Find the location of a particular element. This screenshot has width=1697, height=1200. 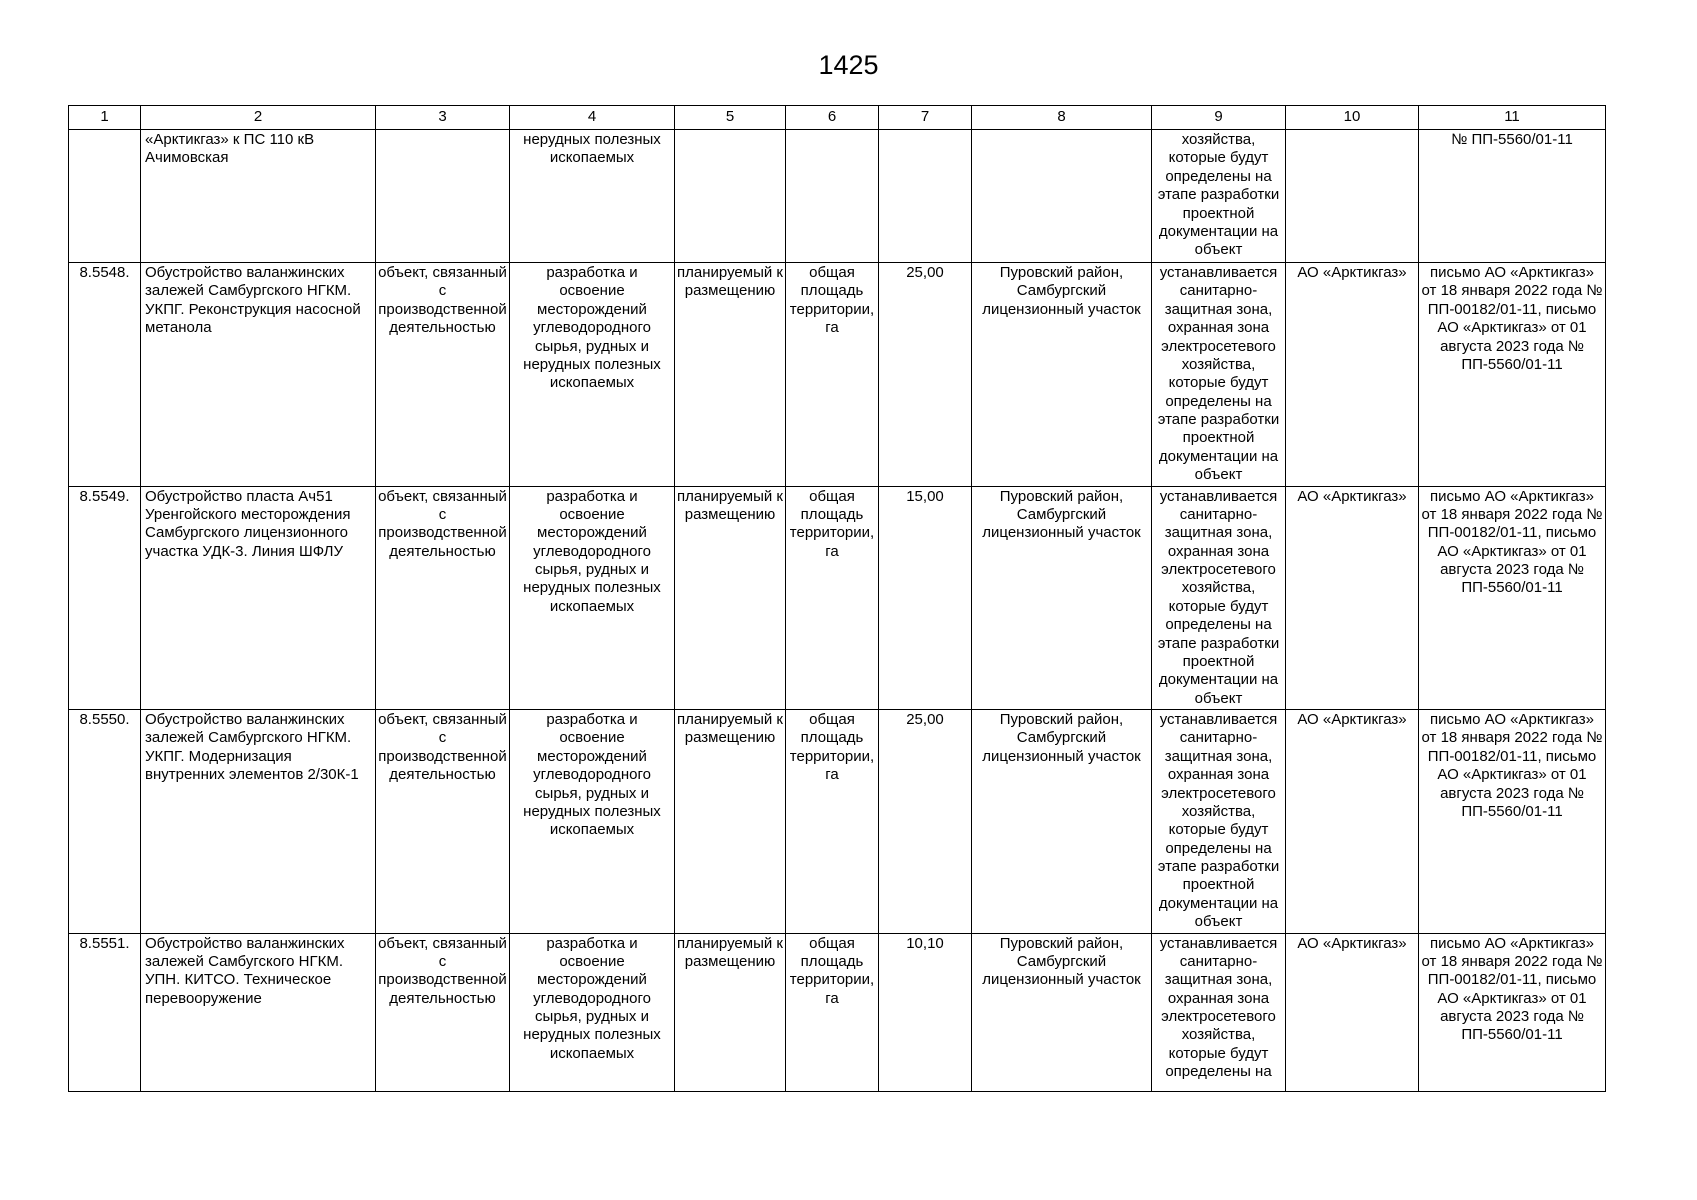

cell-index: 8.5551. is located at coordinates (104, 1012).